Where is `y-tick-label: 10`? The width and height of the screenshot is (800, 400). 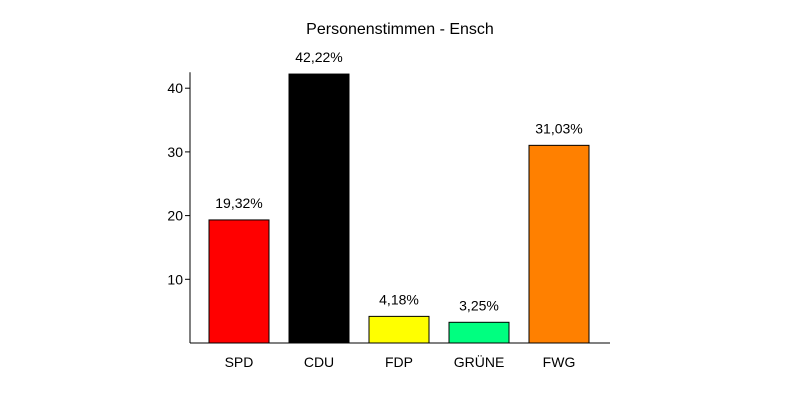
y-tick-label: 10 is located at coordinates (175, 279).